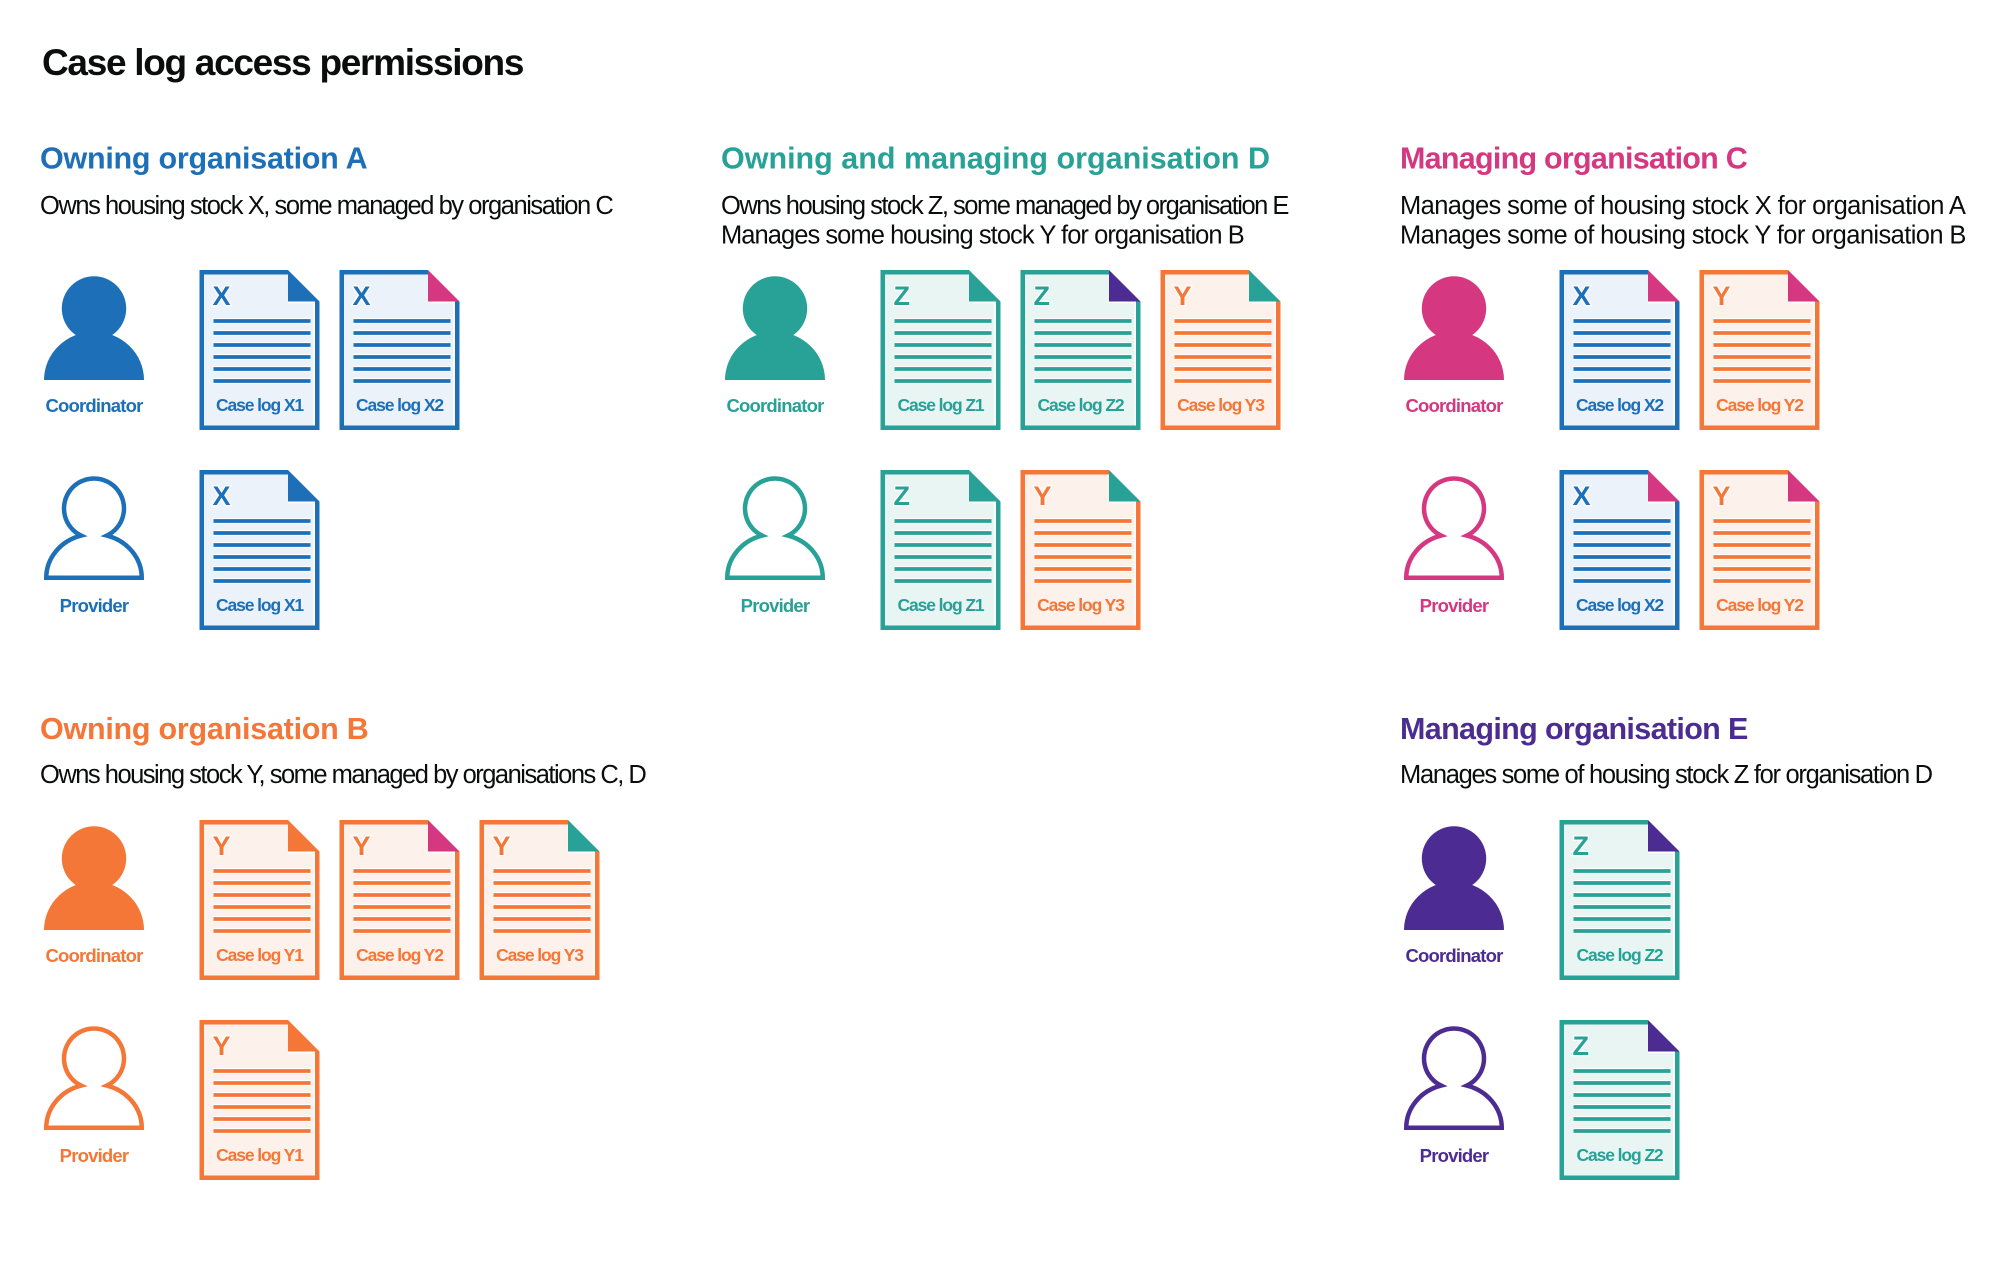  What do you see at coordinates (1574, 729) in the screenshot?
I see `svg-text: Managing organisation E` at bounding box center [1574, 729].